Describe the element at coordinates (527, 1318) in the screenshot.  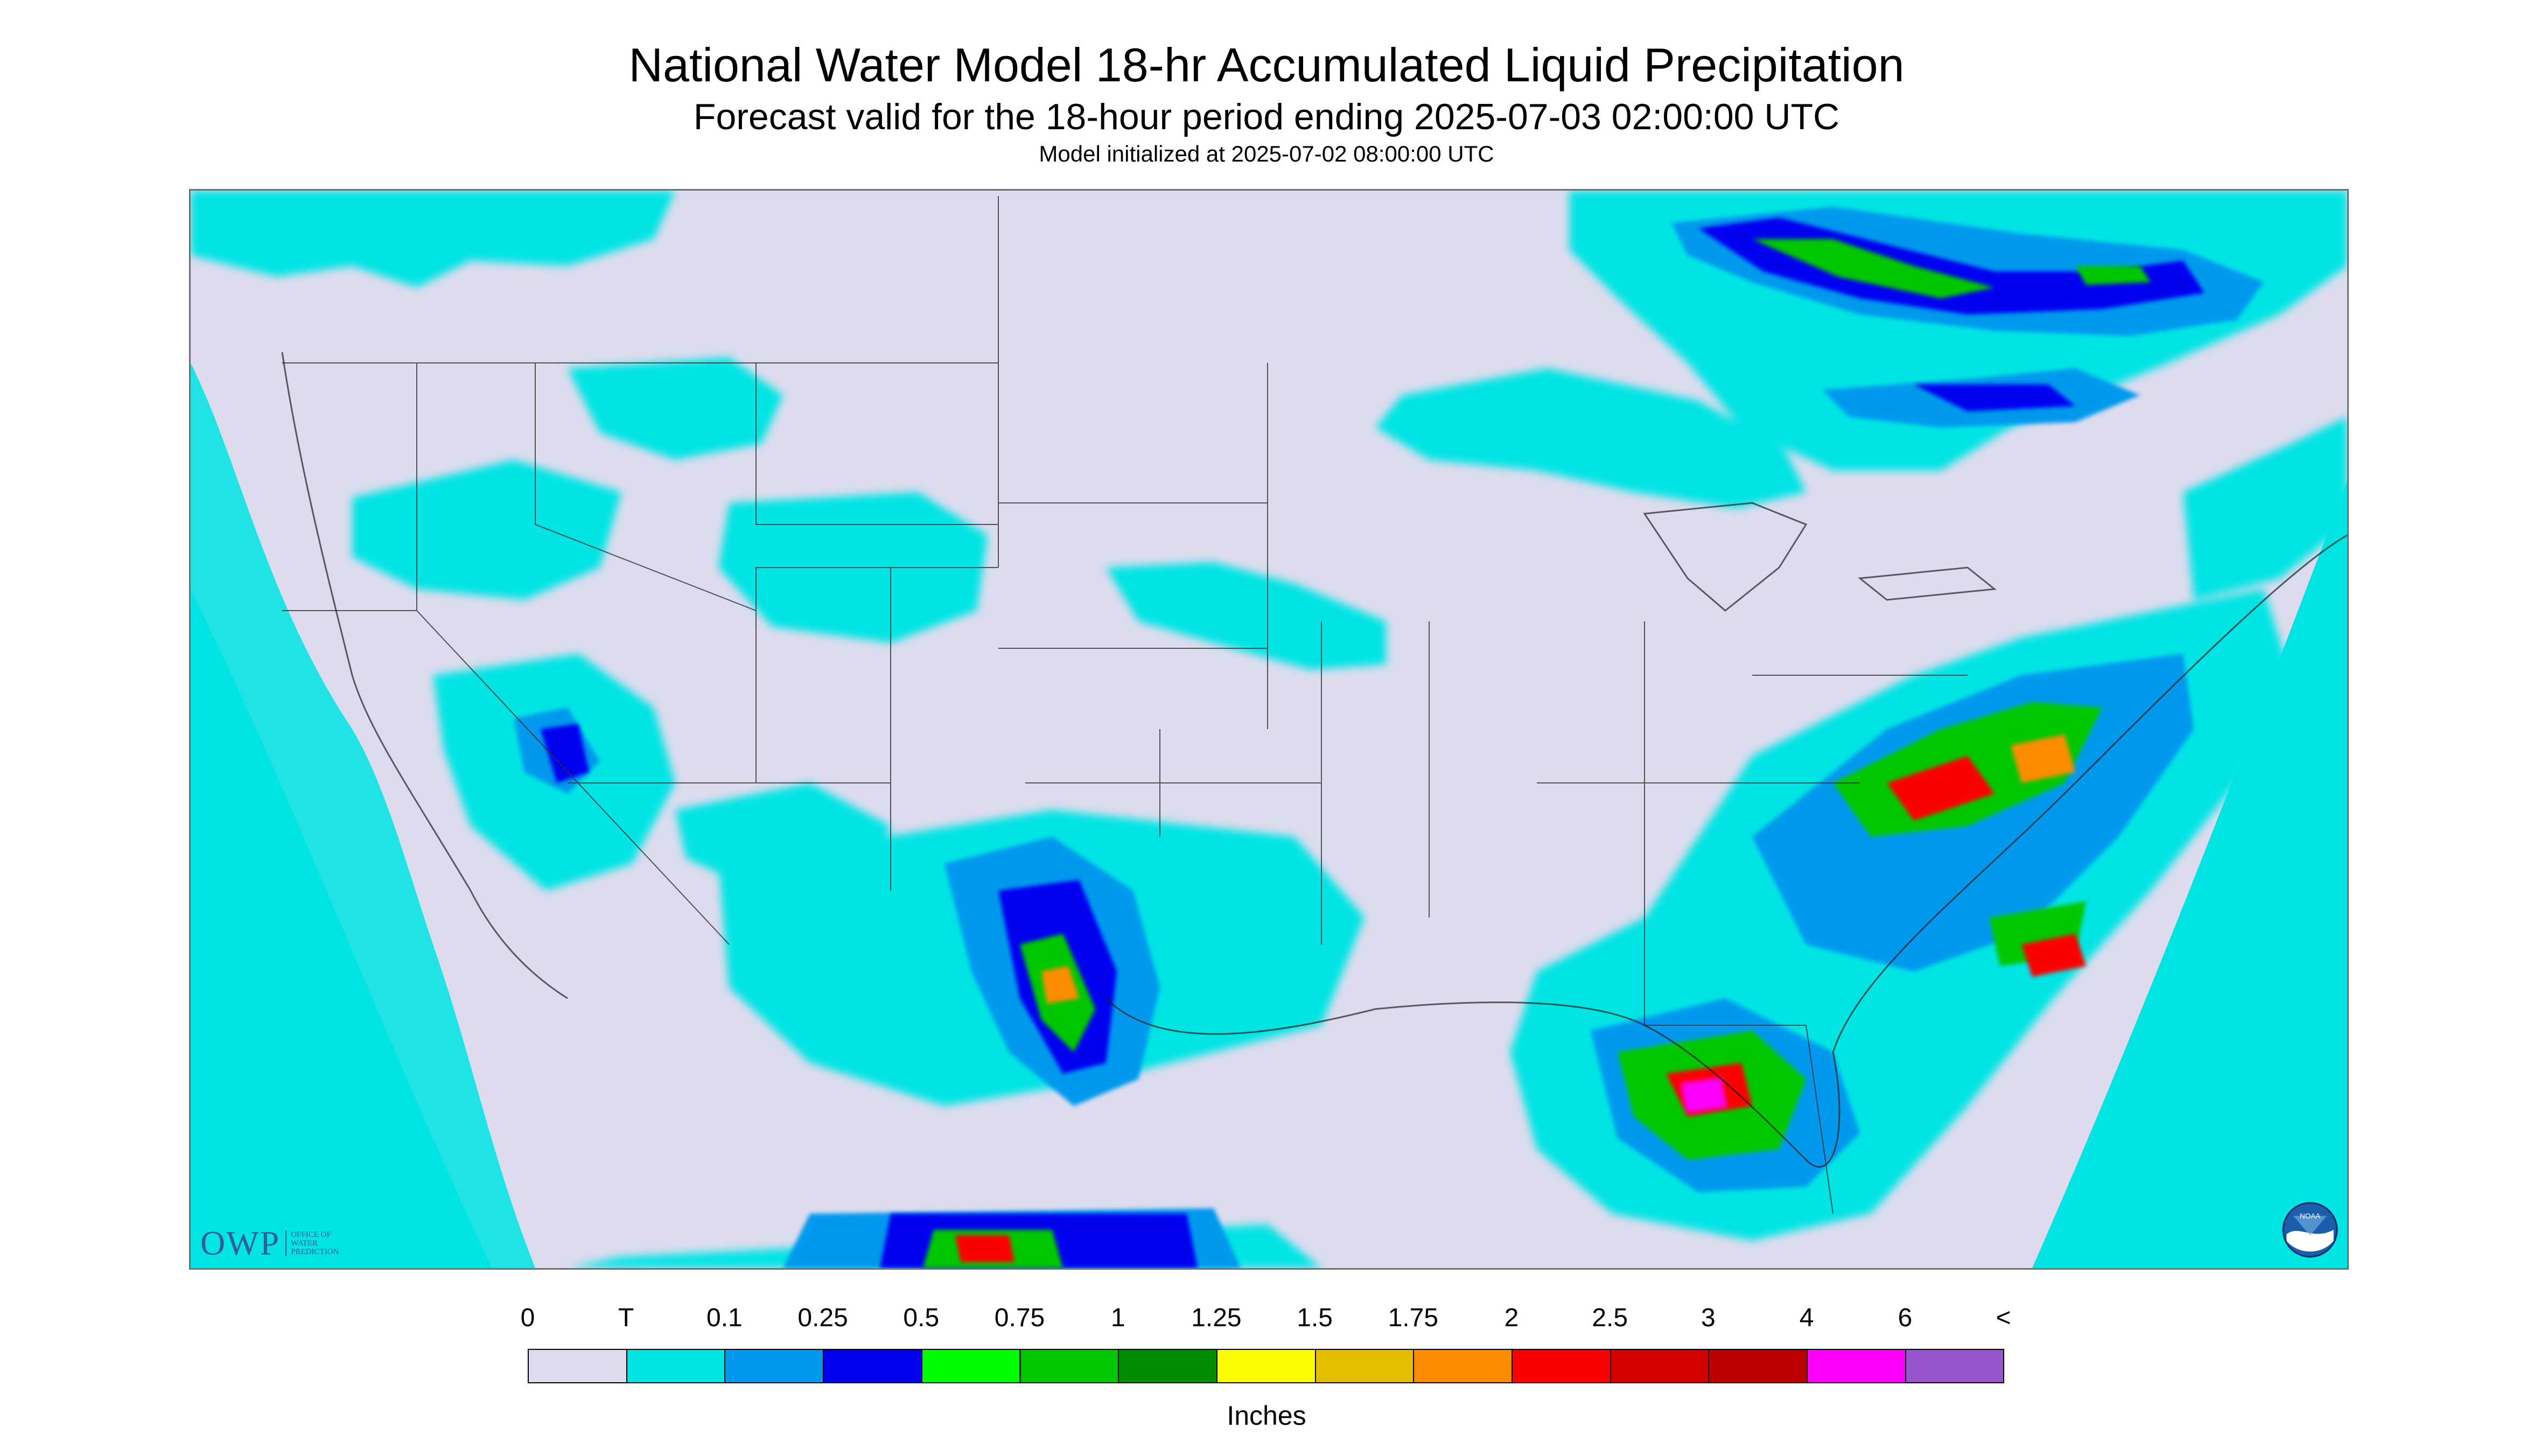
I see `legend-tick-label: 0` at that location.